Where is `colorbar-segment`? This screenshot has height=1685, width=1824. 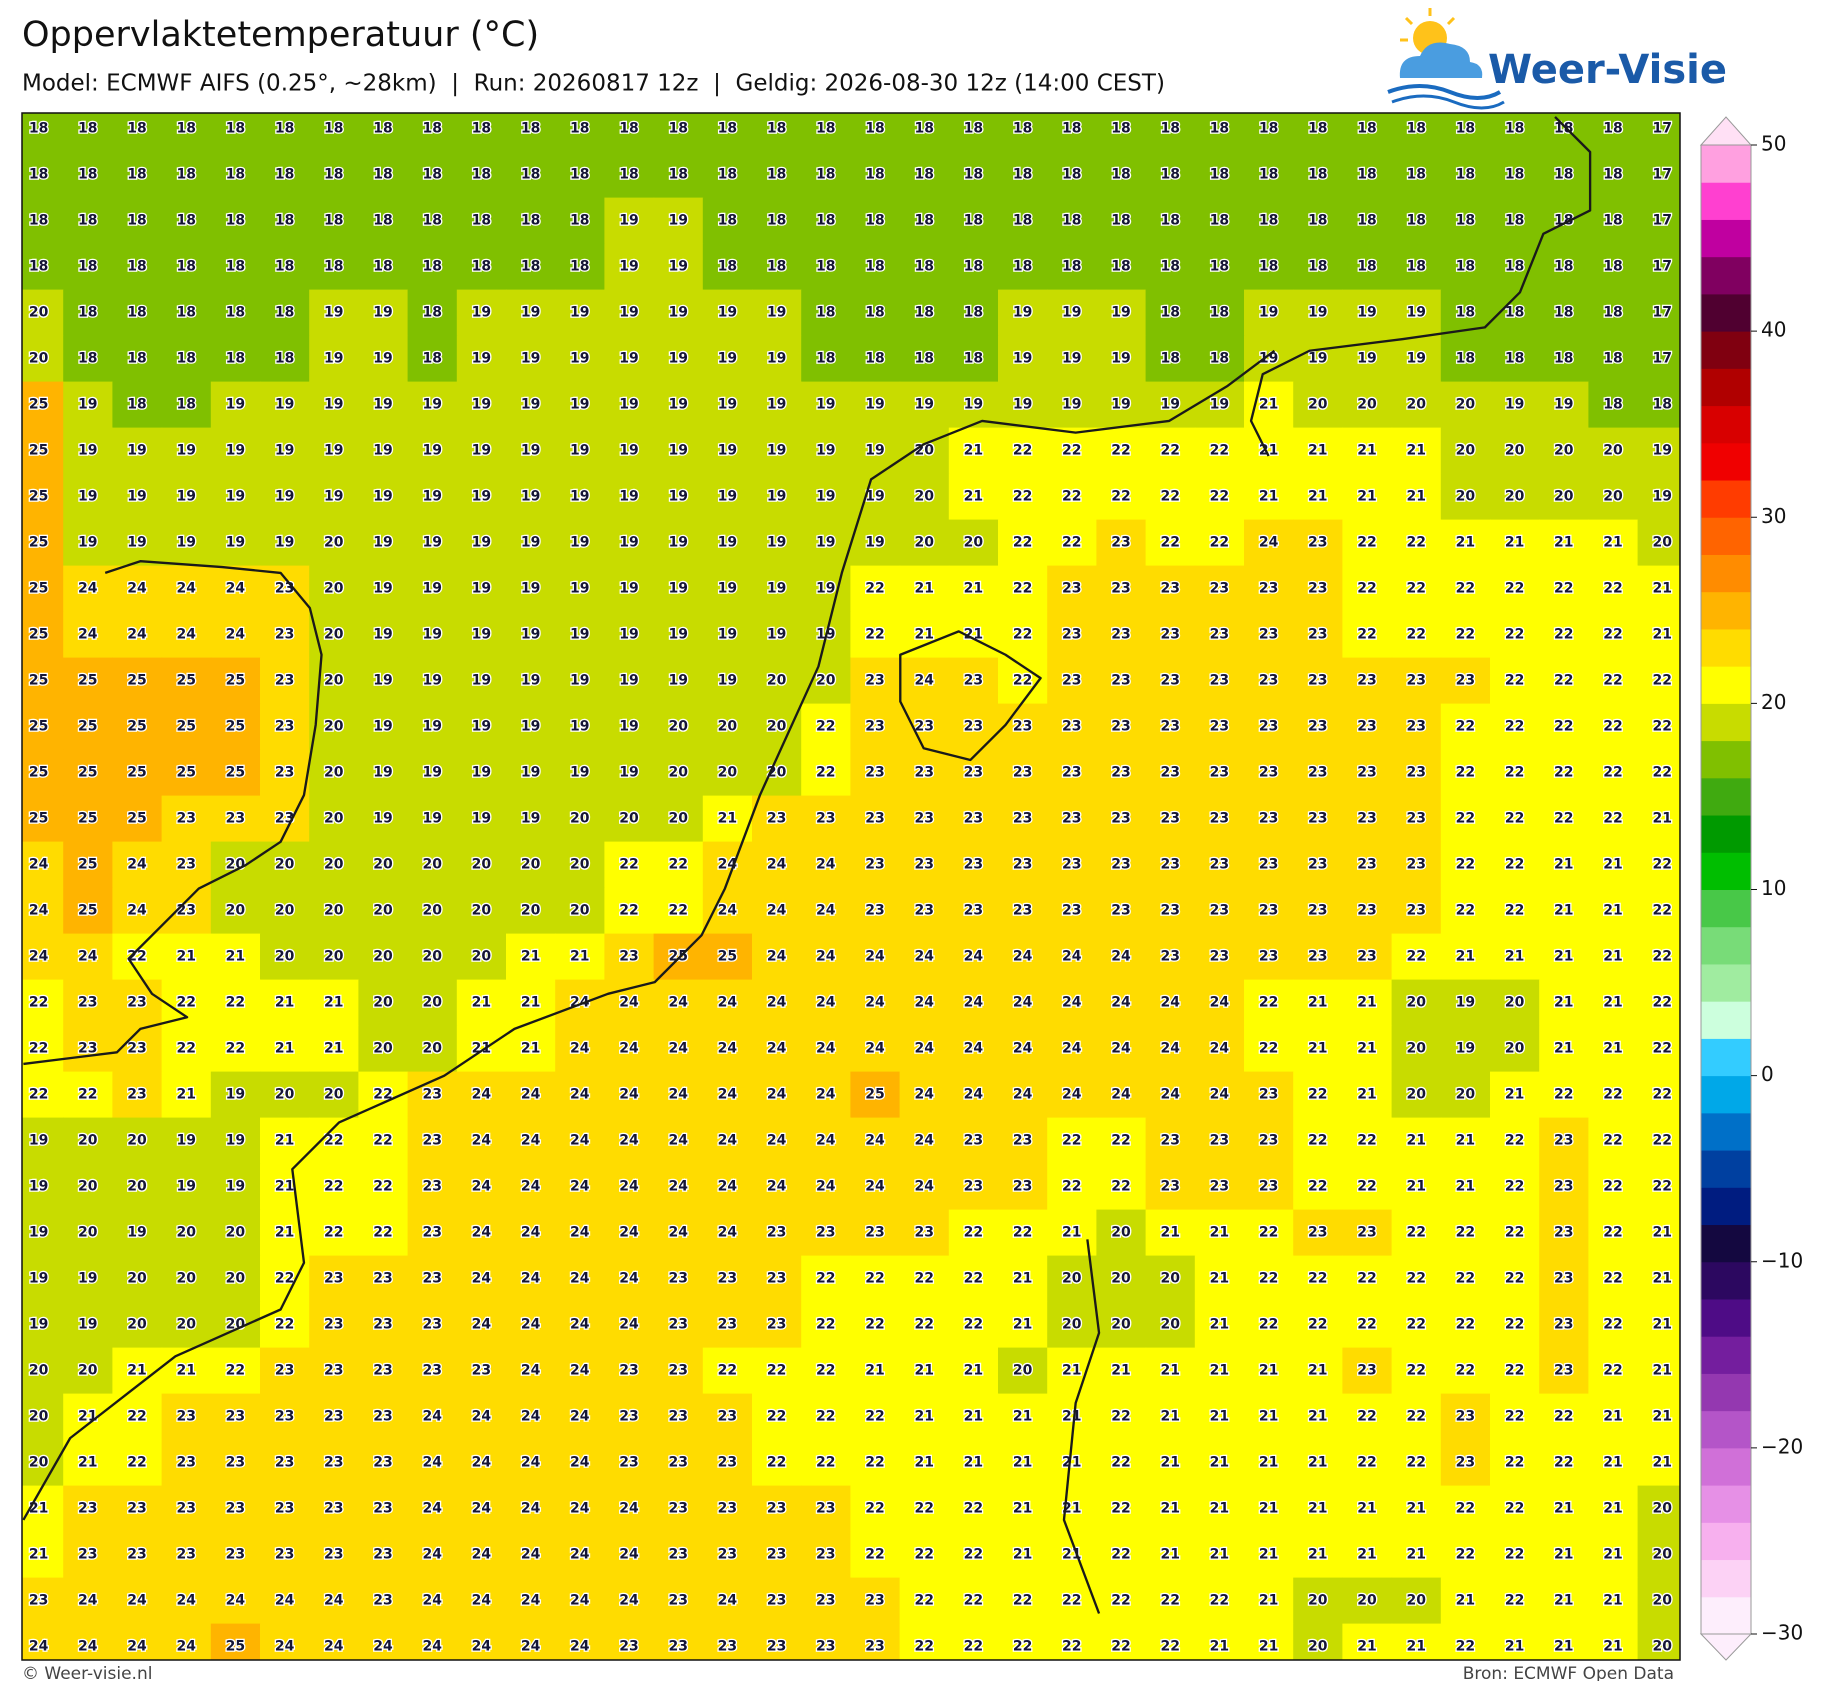 colorbar-segment is located at coordinates (1726, 1131).